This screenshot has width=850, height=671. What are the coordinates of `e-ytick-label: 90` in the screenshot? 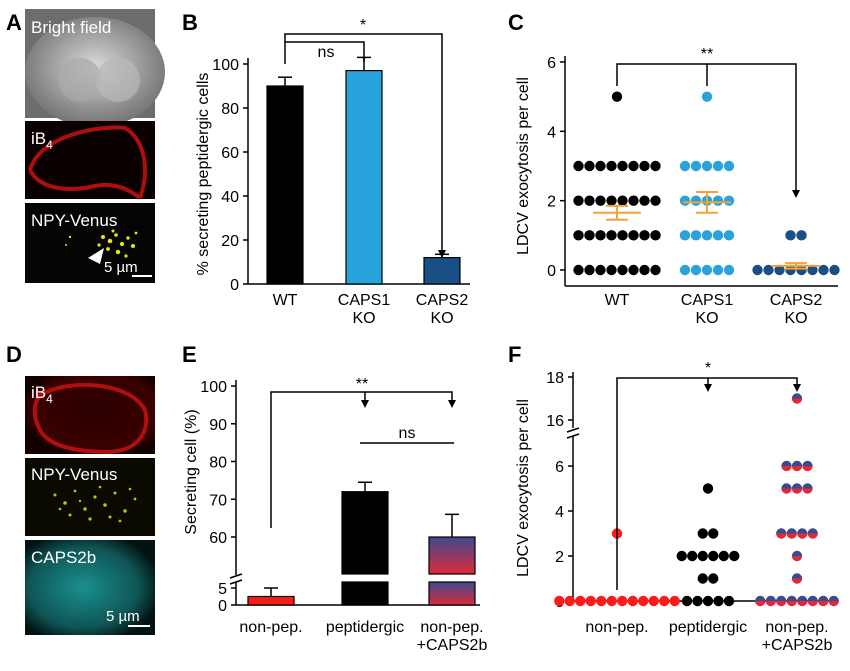 It's located at (218, 425).